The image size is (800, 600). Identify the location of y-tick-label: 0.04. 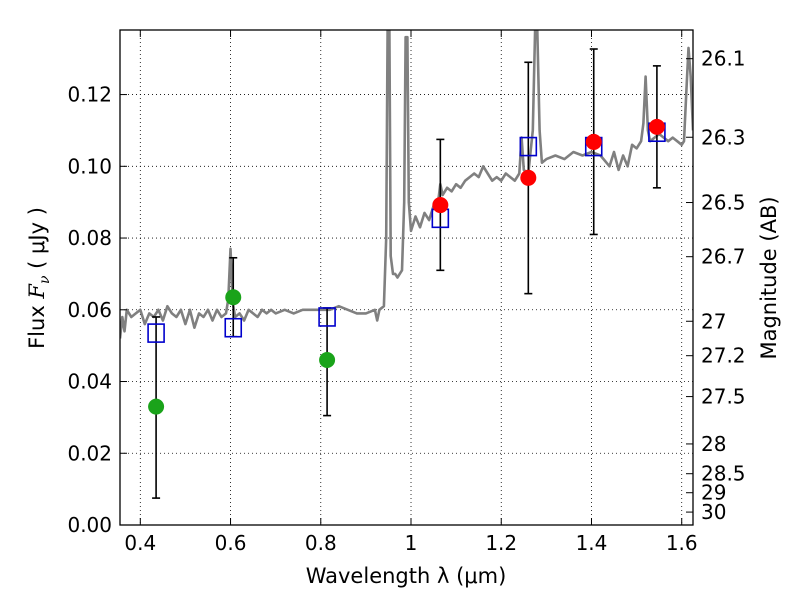
(89, 382).